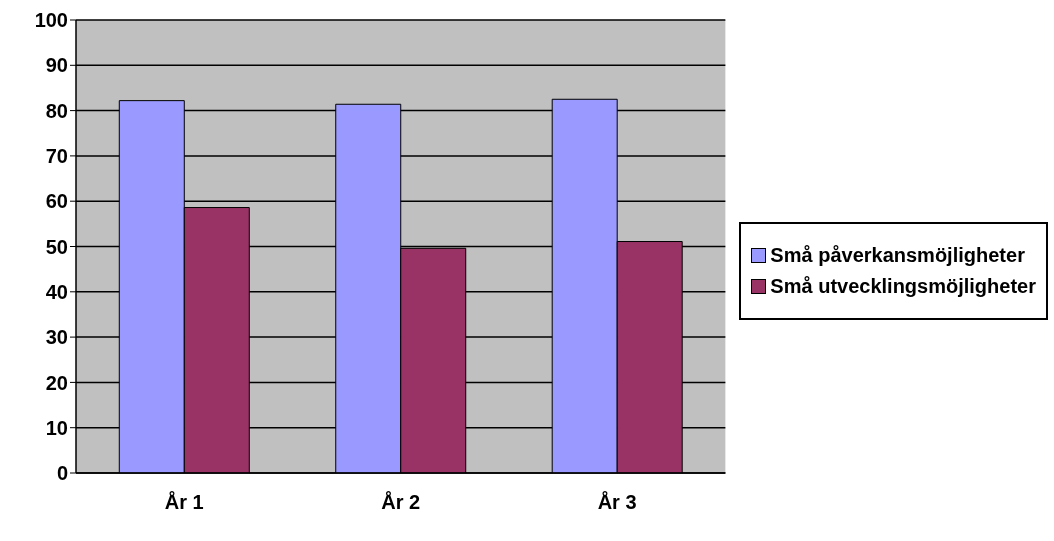 This screenshot has width=1054, height=541. What do you see at coordinates (62, 473) in the screenshot?
I see `y-tick-label: 0` at bounding box center [62, 473].